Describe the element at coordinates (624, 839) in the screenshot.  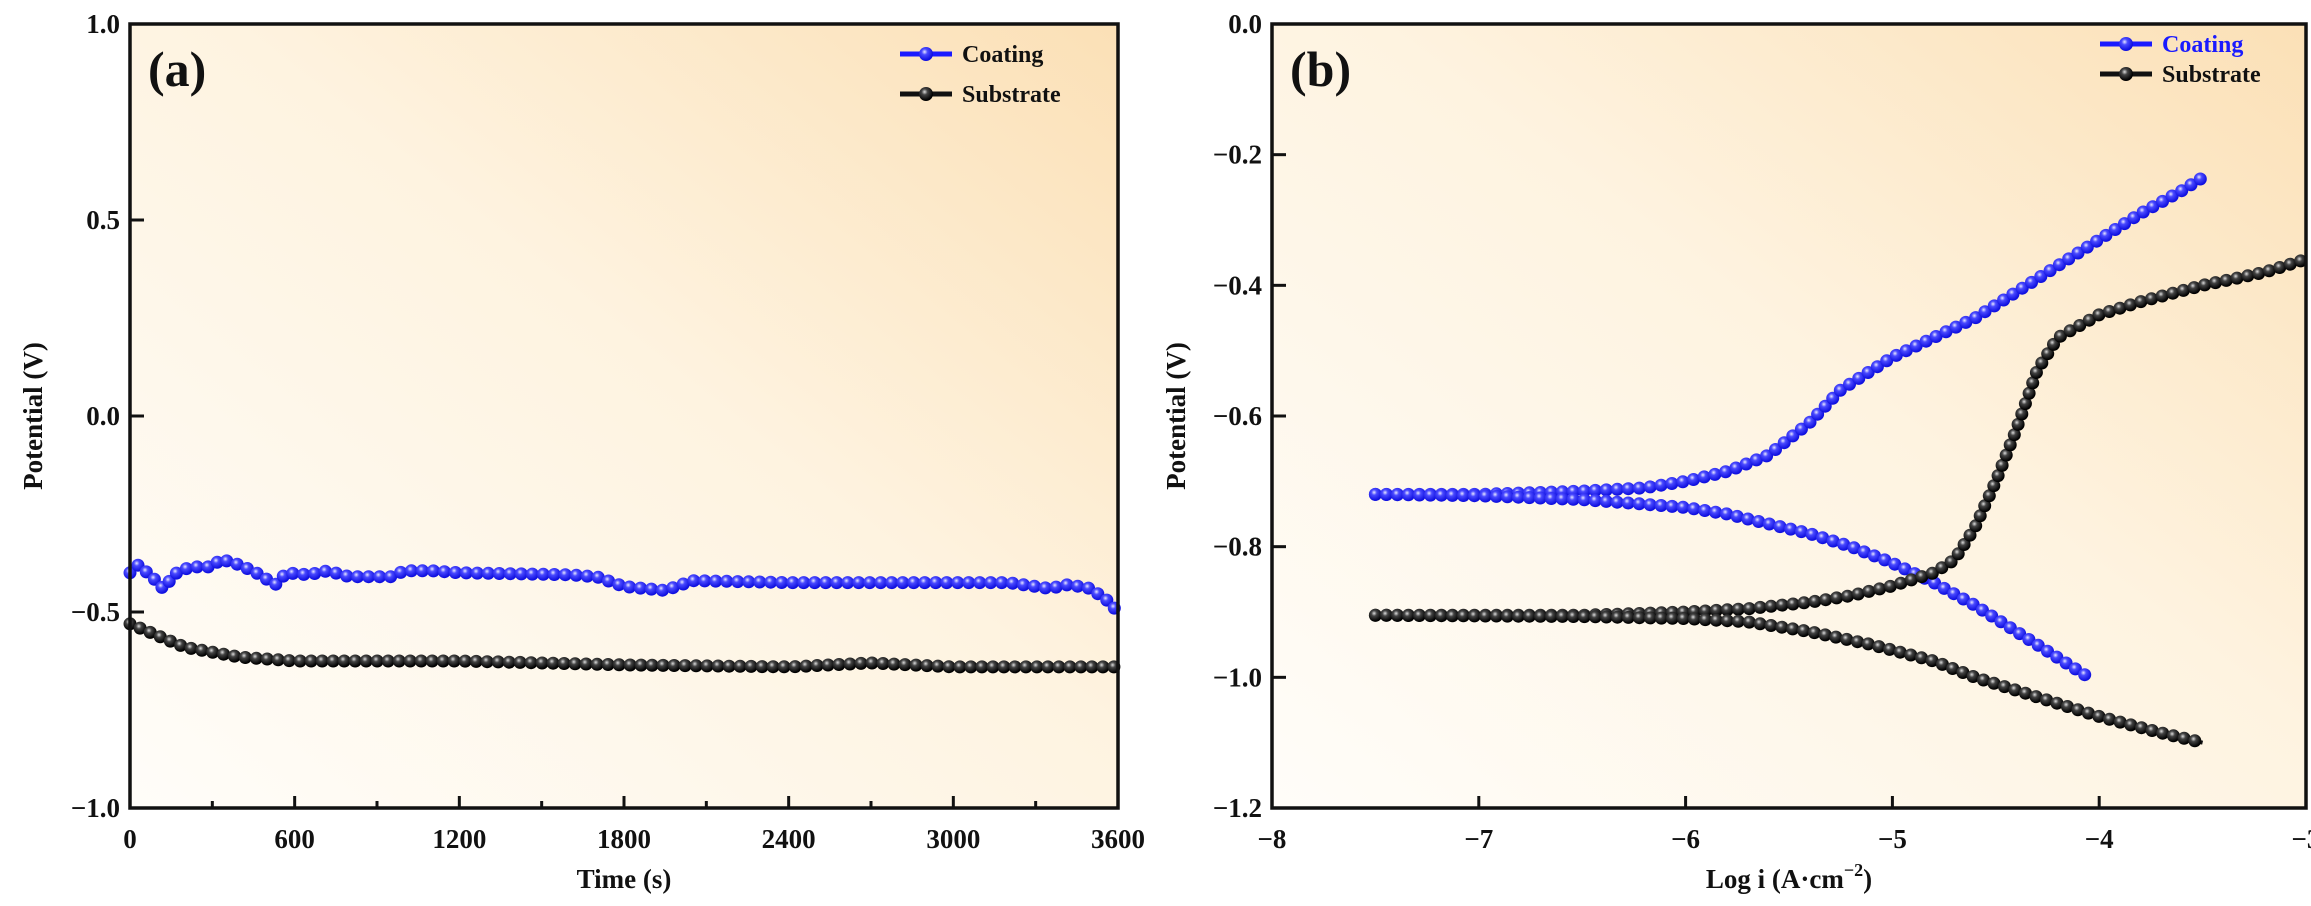
I see `x-tick-label: 1800` at that location.